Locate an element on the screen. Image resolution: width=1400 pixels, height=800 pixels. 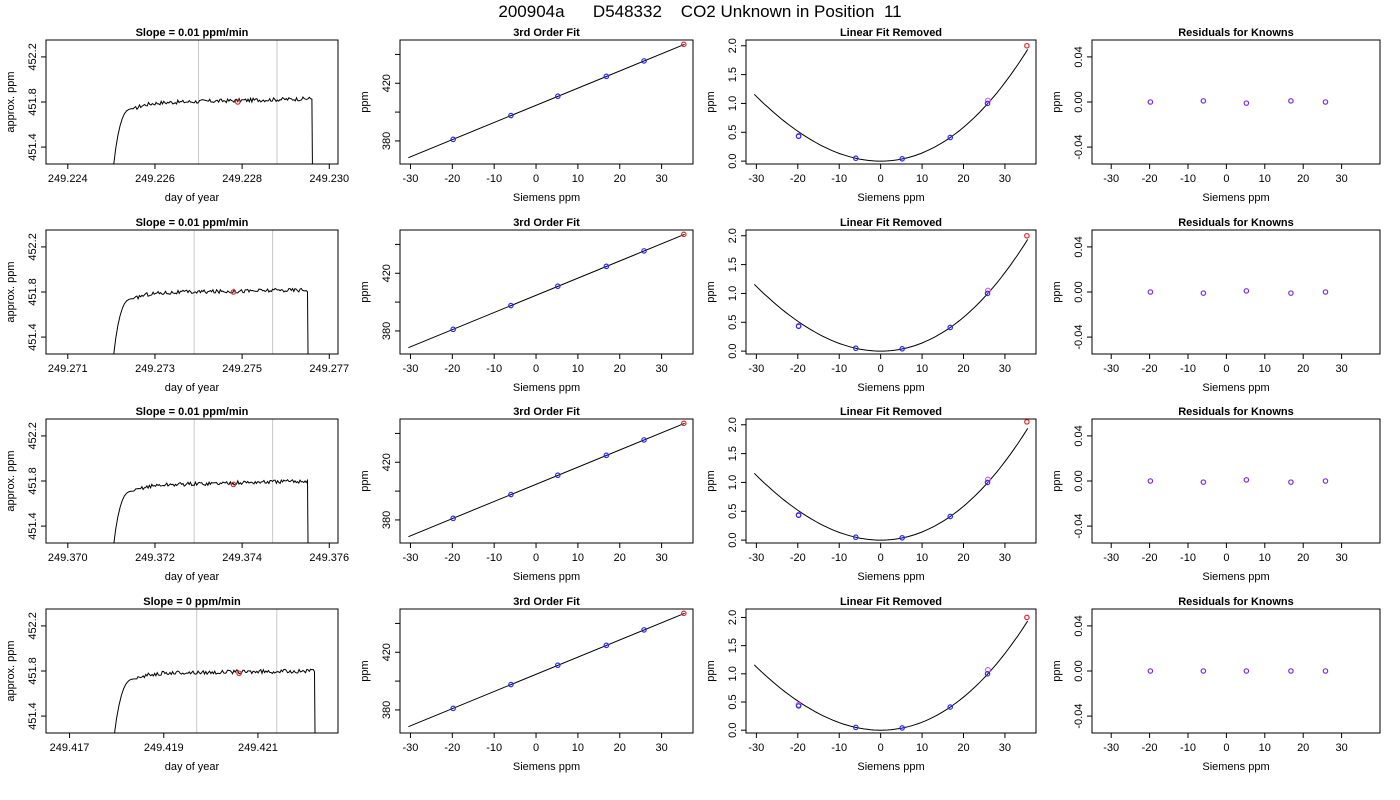
x-tick-label: 249.419 is located at coordinates (164, 748).